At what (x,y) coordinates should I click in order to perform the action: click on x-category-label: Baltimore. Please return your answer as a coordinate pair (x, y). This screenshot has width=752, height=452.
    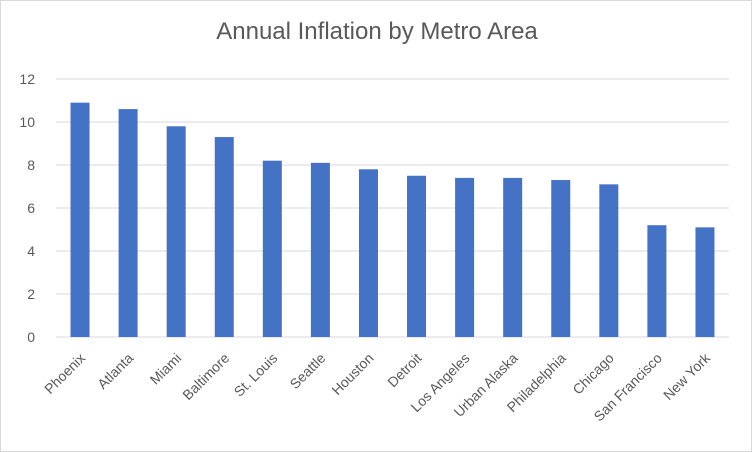
    Looking at the image, I should click on (205, 376).